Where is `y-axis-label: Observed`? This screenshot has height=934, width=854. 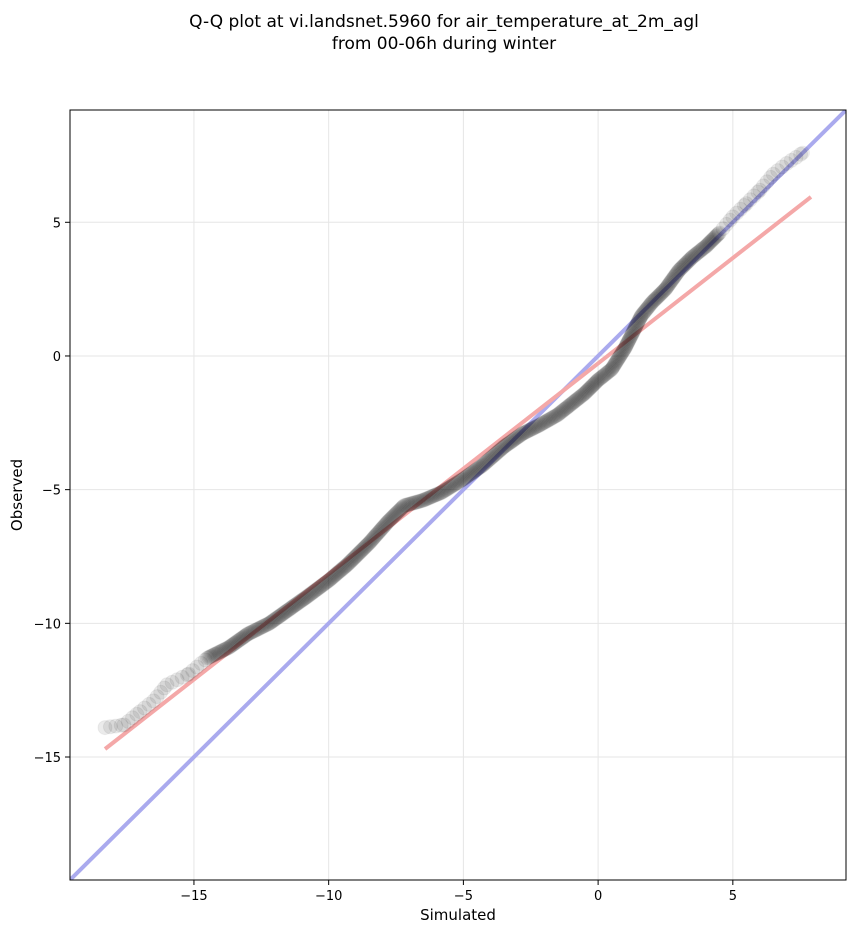 y-axis-label: Observed is located at coordinates (17, 495).